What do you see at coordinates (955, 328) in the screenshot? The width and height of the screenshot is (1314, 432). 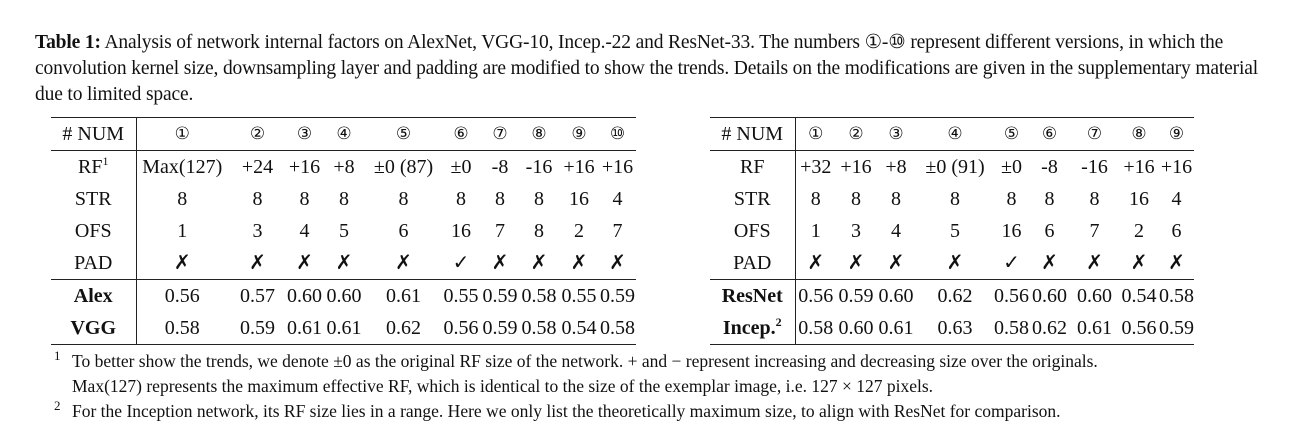 I see `table-cell: 0.63` at bounding box center [955, 328].